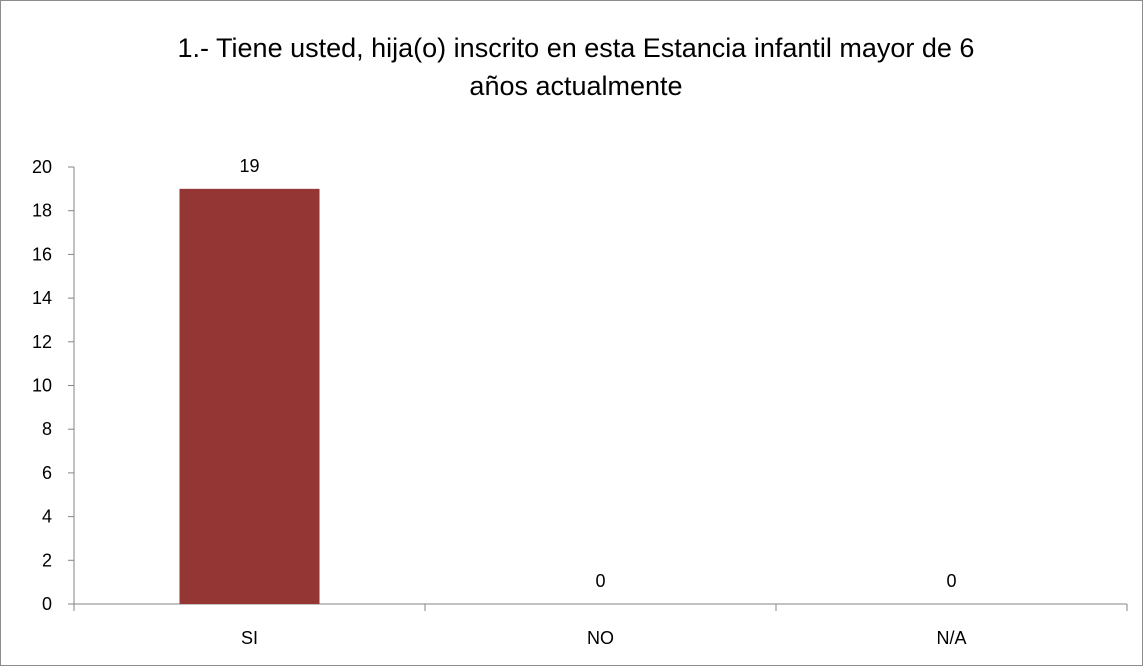  What do you see at coordinates (42, 342) in the screenshot?
I see `y-tick-label: 12` at bounding box center [42, 342].